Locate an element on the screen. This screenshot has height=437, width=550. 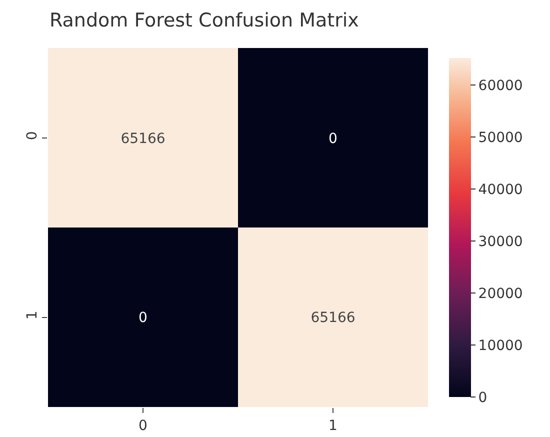
color-bar-label: 40000 is located at coordinates (500, 190).